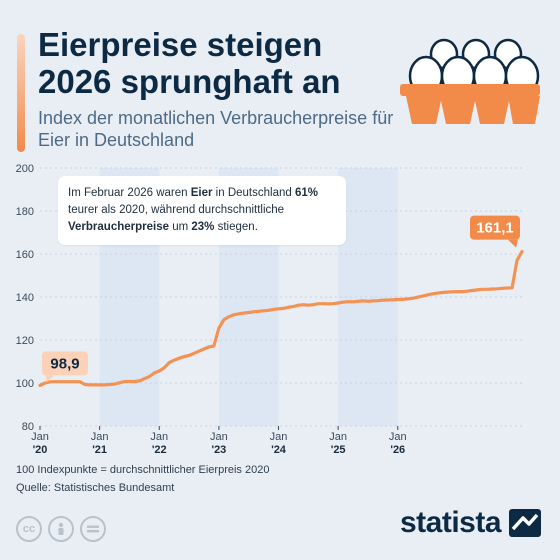  Describe the element at coordinates (95, 488) in the screenshot. I see `source-note: Quelle: Statistisches Bundesamt` at that location.